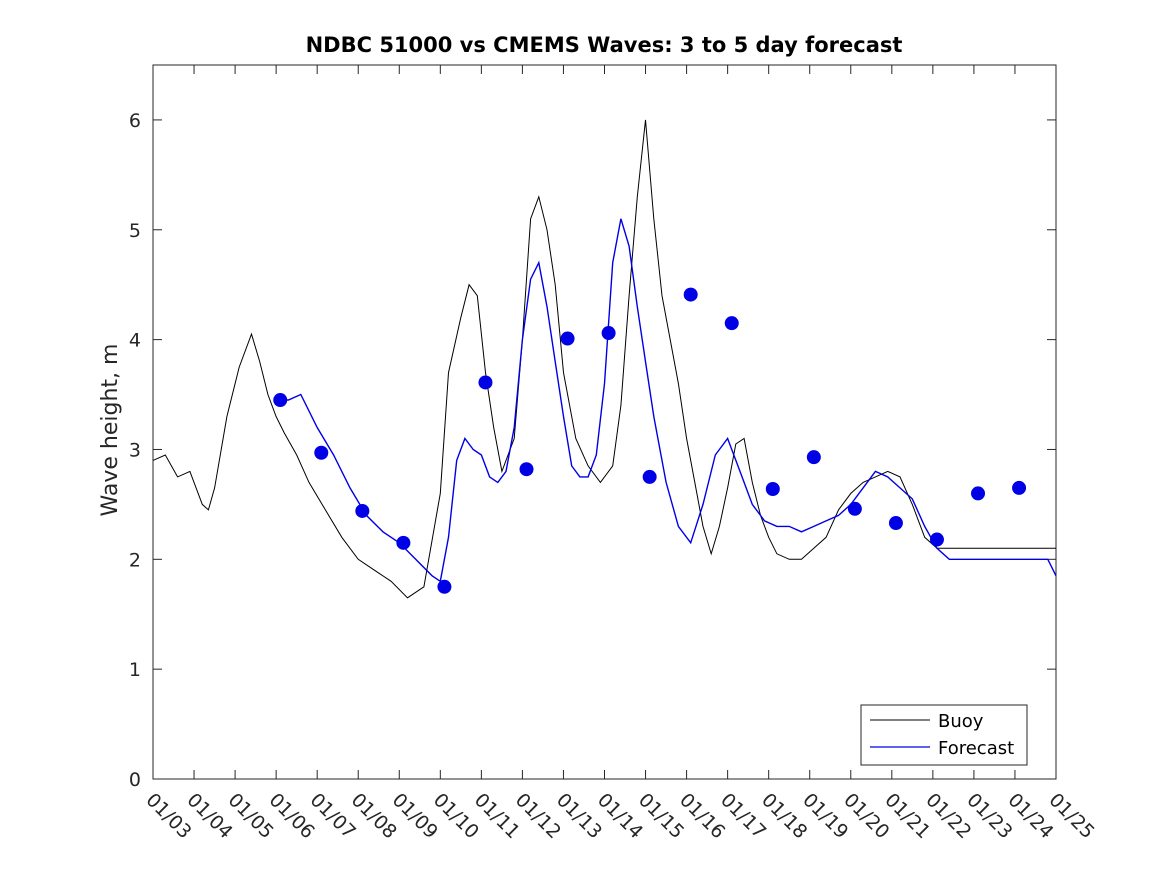  What do you see at coordinates (825, 816) in the screenshot?
I see `x-tick-label: 01/19` at bounding box center [825, 816].